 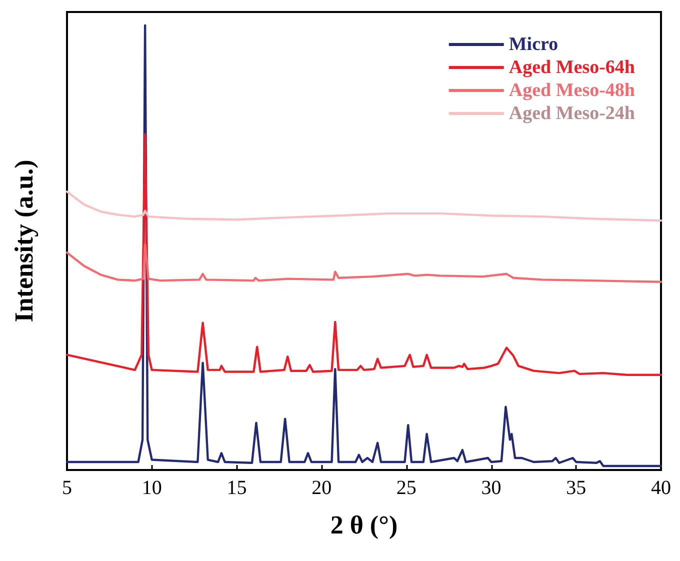 I want to click on x-tick-label: 20, so click(x=322, y=488).